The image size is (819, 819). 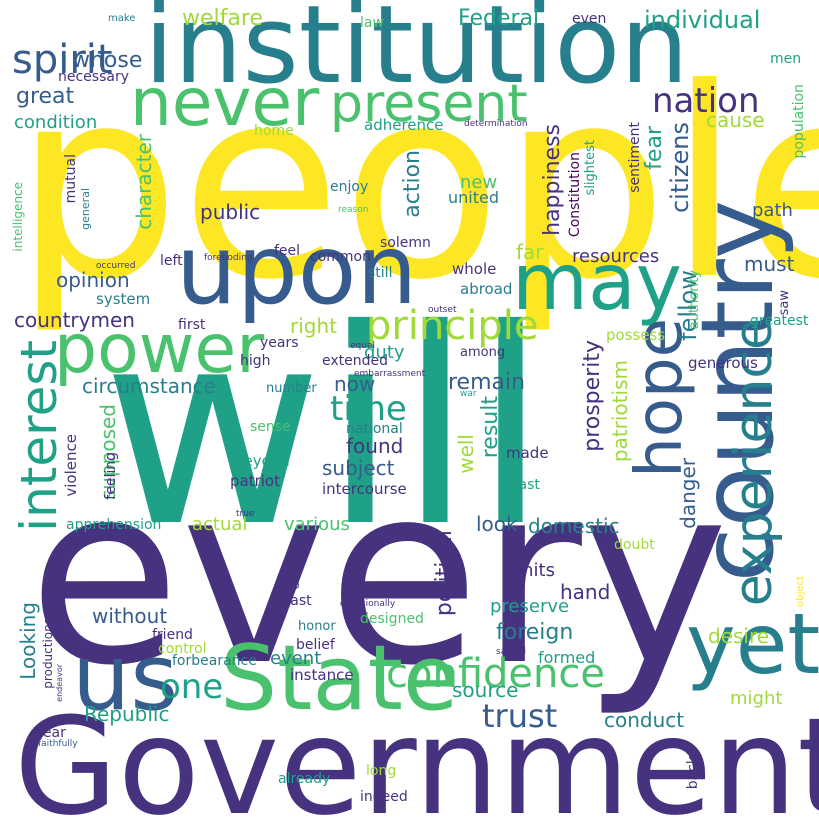 I want to click on word-abroad: abroad, so click(x=486, y=289).